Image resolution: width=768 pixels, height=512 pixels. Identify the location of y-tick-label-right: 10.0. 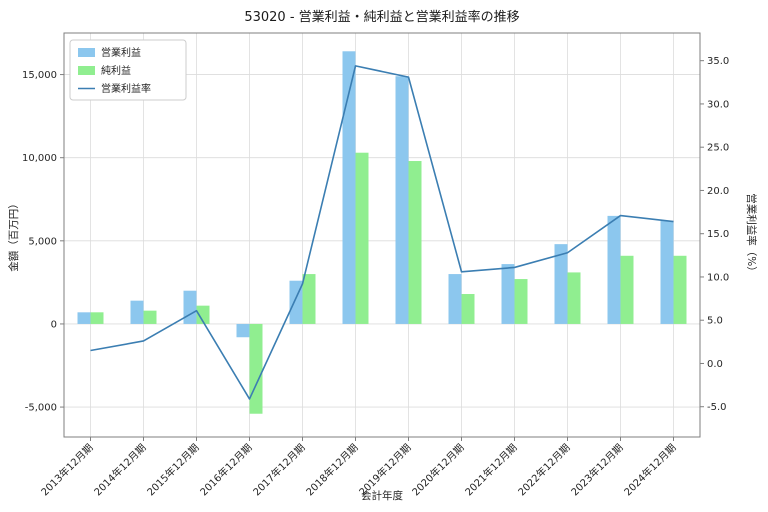
(718, 277).